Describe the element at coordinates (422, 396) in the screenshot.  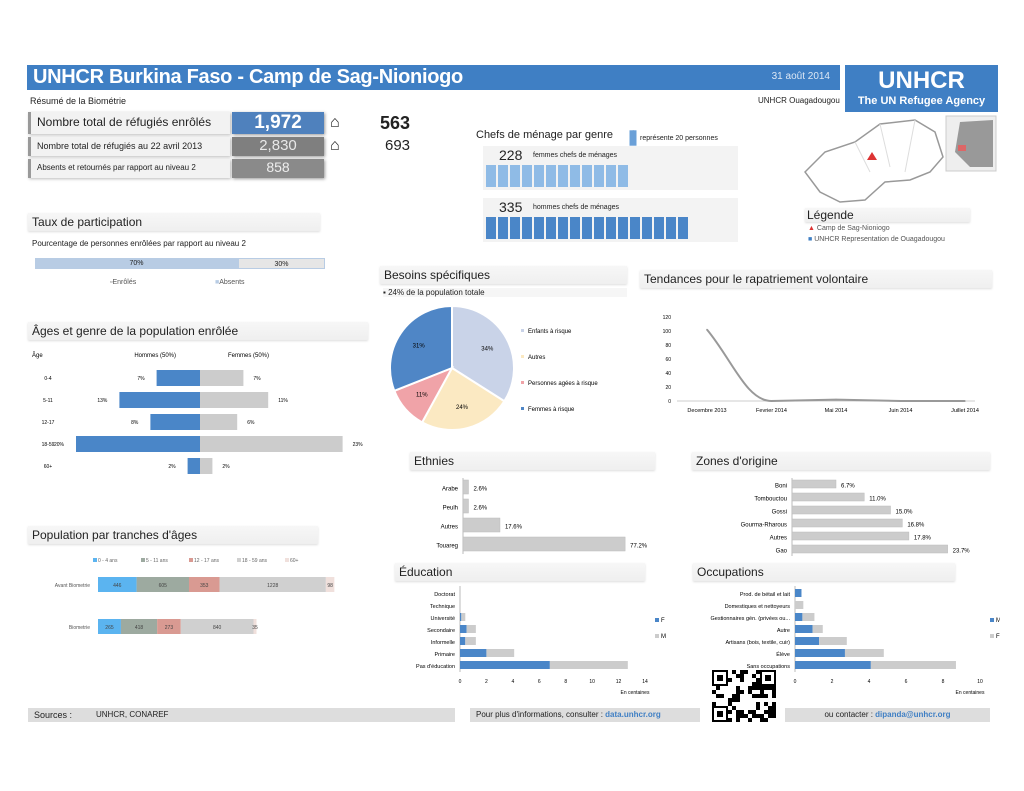
I see `slice-label: 11%` at that location.